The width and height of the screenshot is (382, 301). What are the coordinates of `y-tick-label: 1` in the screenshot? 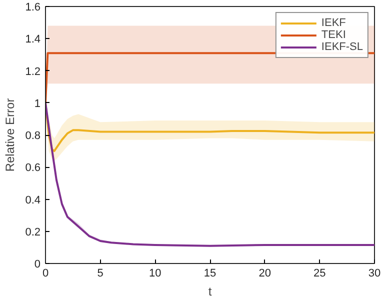 It's located at (37, 104).